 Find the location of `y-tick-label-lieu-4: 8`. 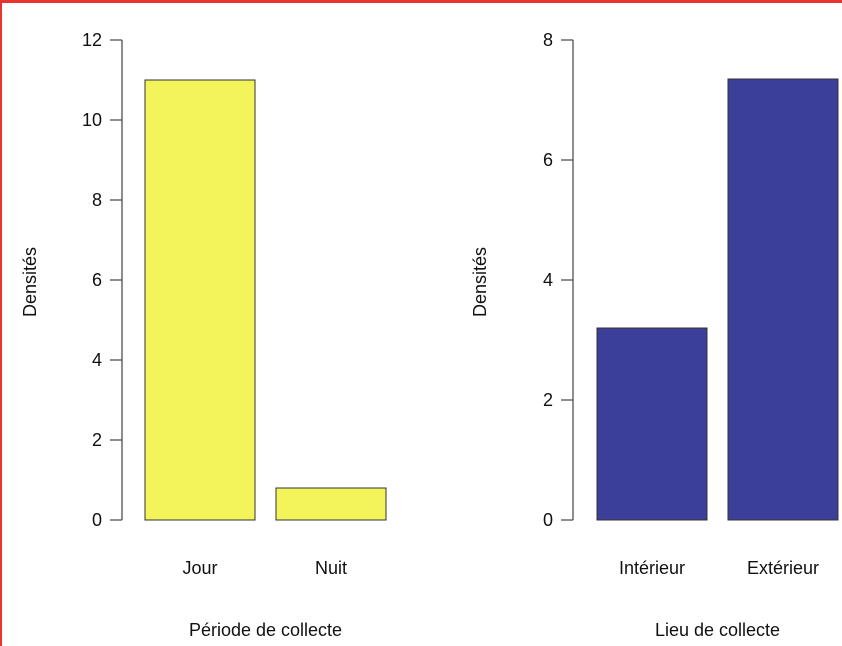

y-tick-label-lieu-4: 8 is located at coordinates (548, 40).